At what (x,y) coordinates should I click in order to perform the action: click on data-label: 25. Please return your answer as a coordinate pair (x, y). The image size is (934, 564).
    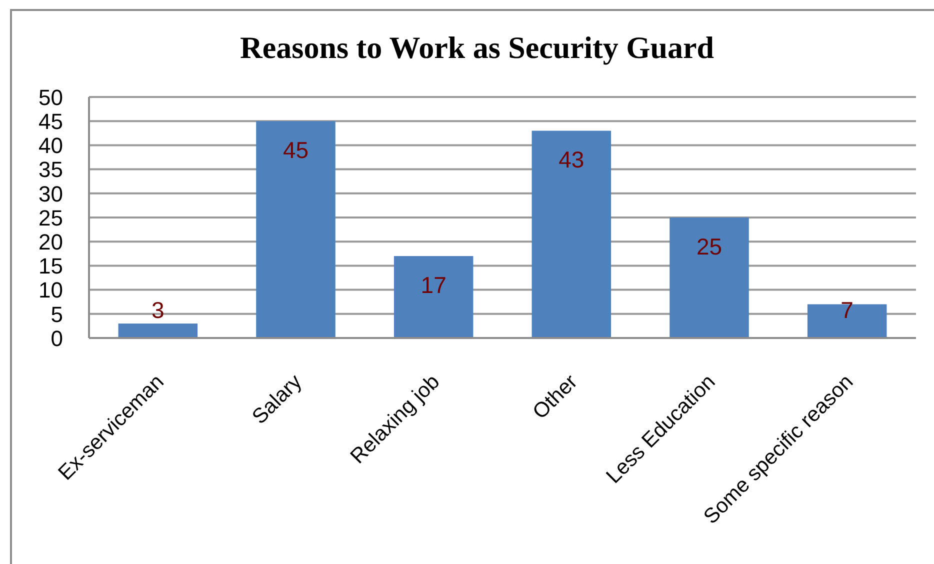
    Looking at the image, I should click on (709, 247).